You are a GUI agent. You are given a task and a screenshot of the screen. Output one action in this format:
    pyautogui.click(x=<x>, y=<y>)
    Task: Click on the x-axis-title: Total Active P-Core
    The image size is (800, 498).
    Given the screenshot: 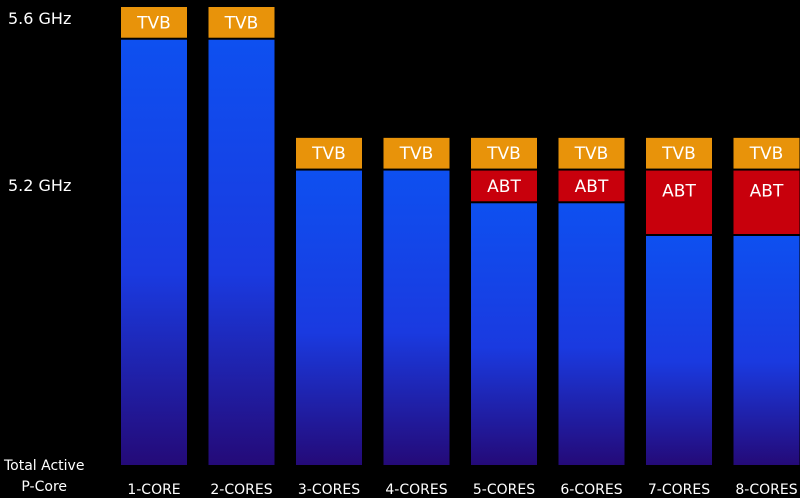 What is the action you would take?
    pyautogui.click(x=44, y=477)
    